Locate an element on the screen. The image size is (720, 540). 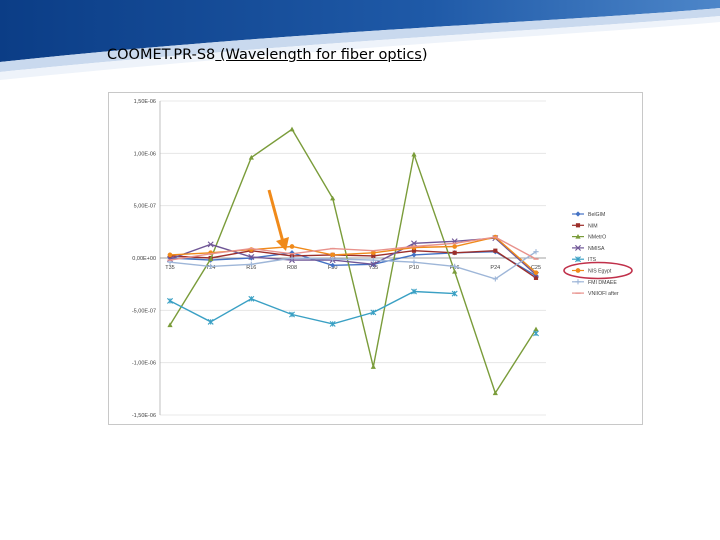
legend-label: FMI DMAEE is located at coordinates (602, 283).